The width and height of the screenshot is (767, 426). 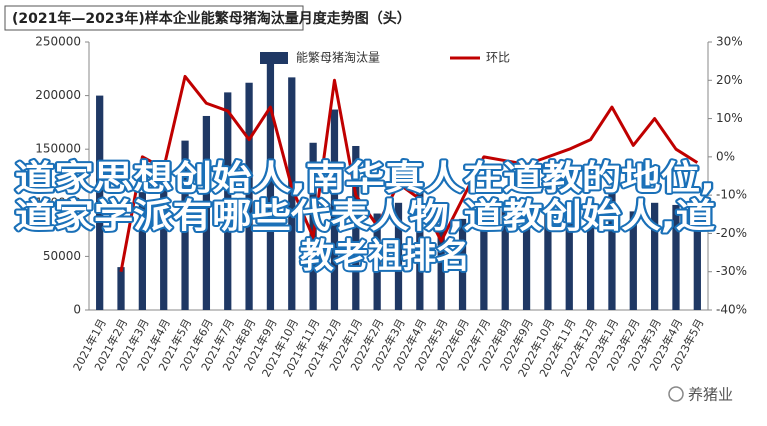 I want to click on chart-title: (2021年—2023年)样本企业能繁母猪淘汰量月度走势图（头）, so click(x=211, y=18).